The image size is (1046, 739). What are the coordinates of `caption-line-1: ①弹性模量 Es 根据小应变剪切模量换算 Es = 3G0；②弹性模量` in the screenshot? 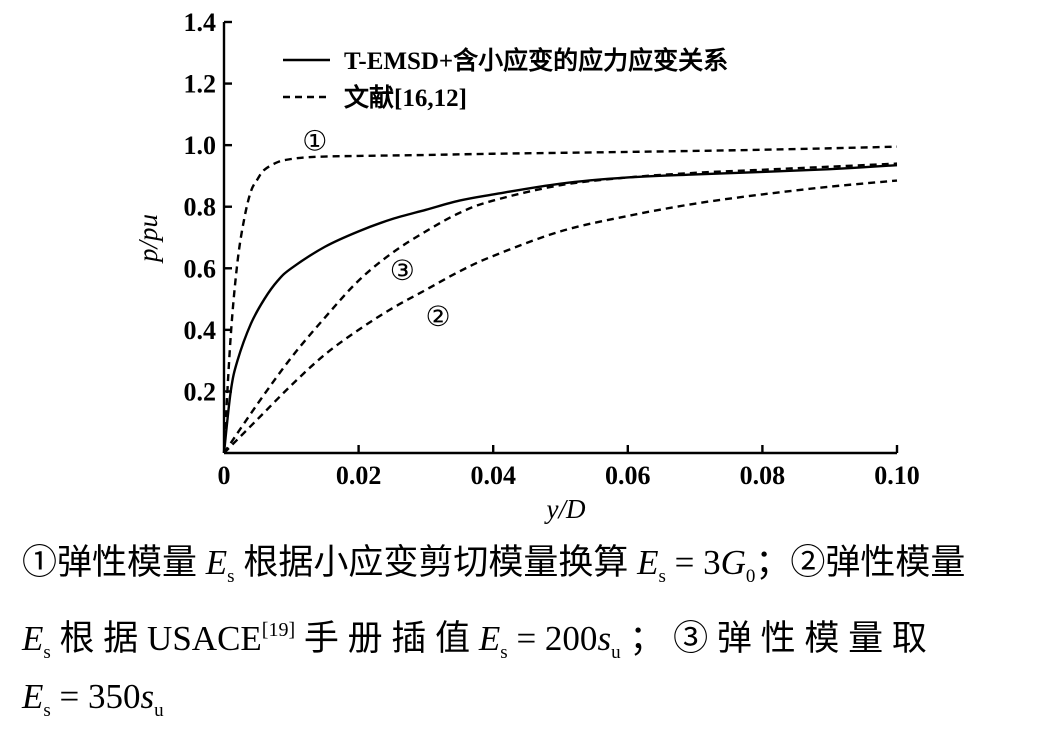 It's located at (529, 570).